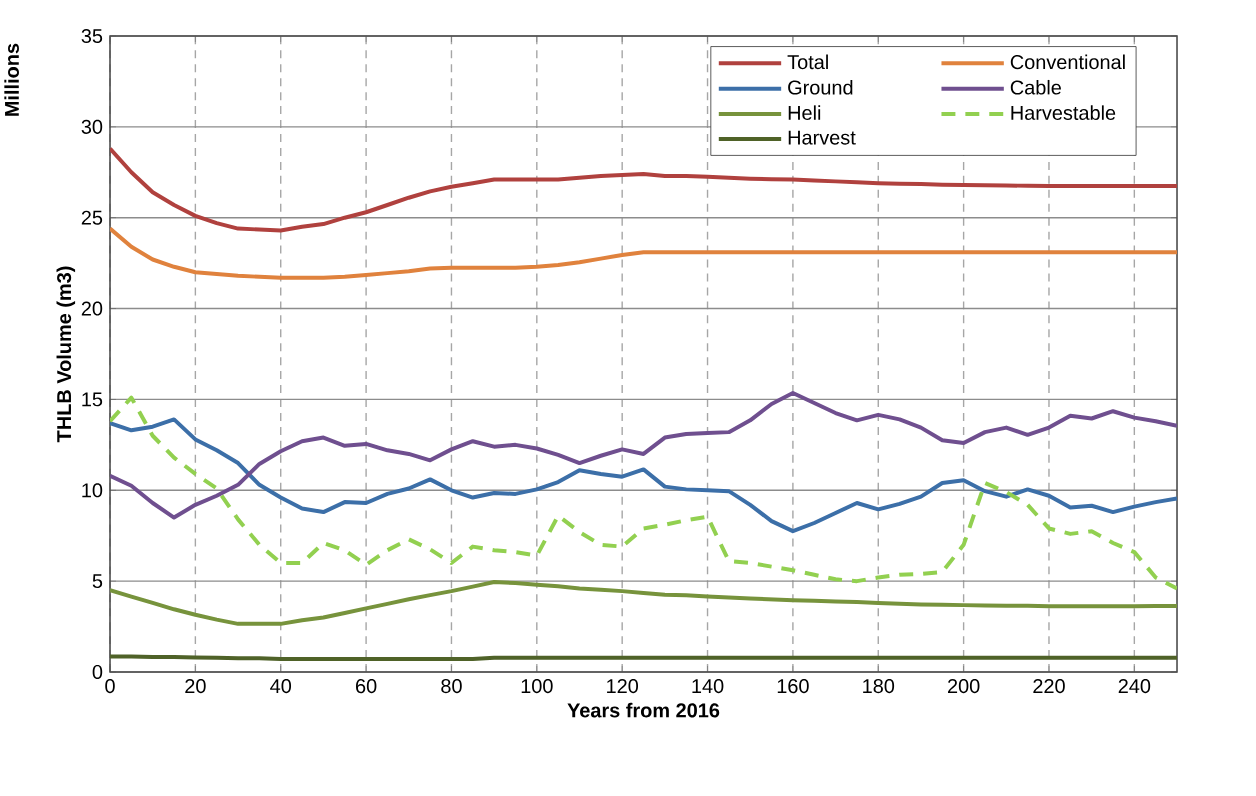 The height and width of the screenshot is (796, 1256). I want to click on x-tick-label: 20, so click(195, 686).